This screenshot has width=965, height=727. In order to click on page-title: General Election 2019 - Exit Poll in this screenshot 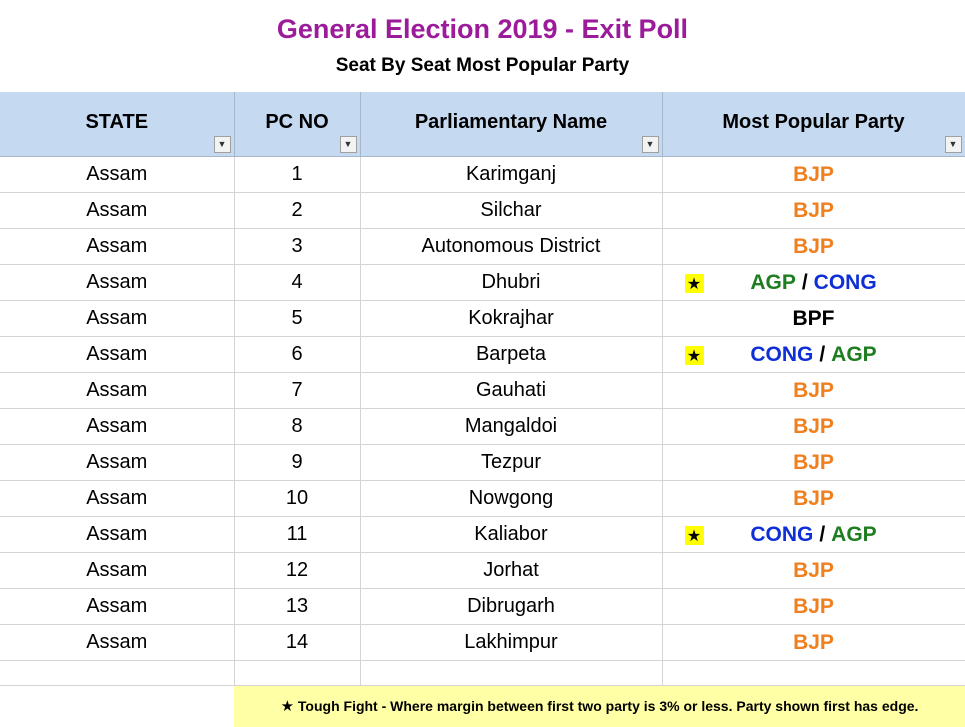, I will do `click(482, 29)`.